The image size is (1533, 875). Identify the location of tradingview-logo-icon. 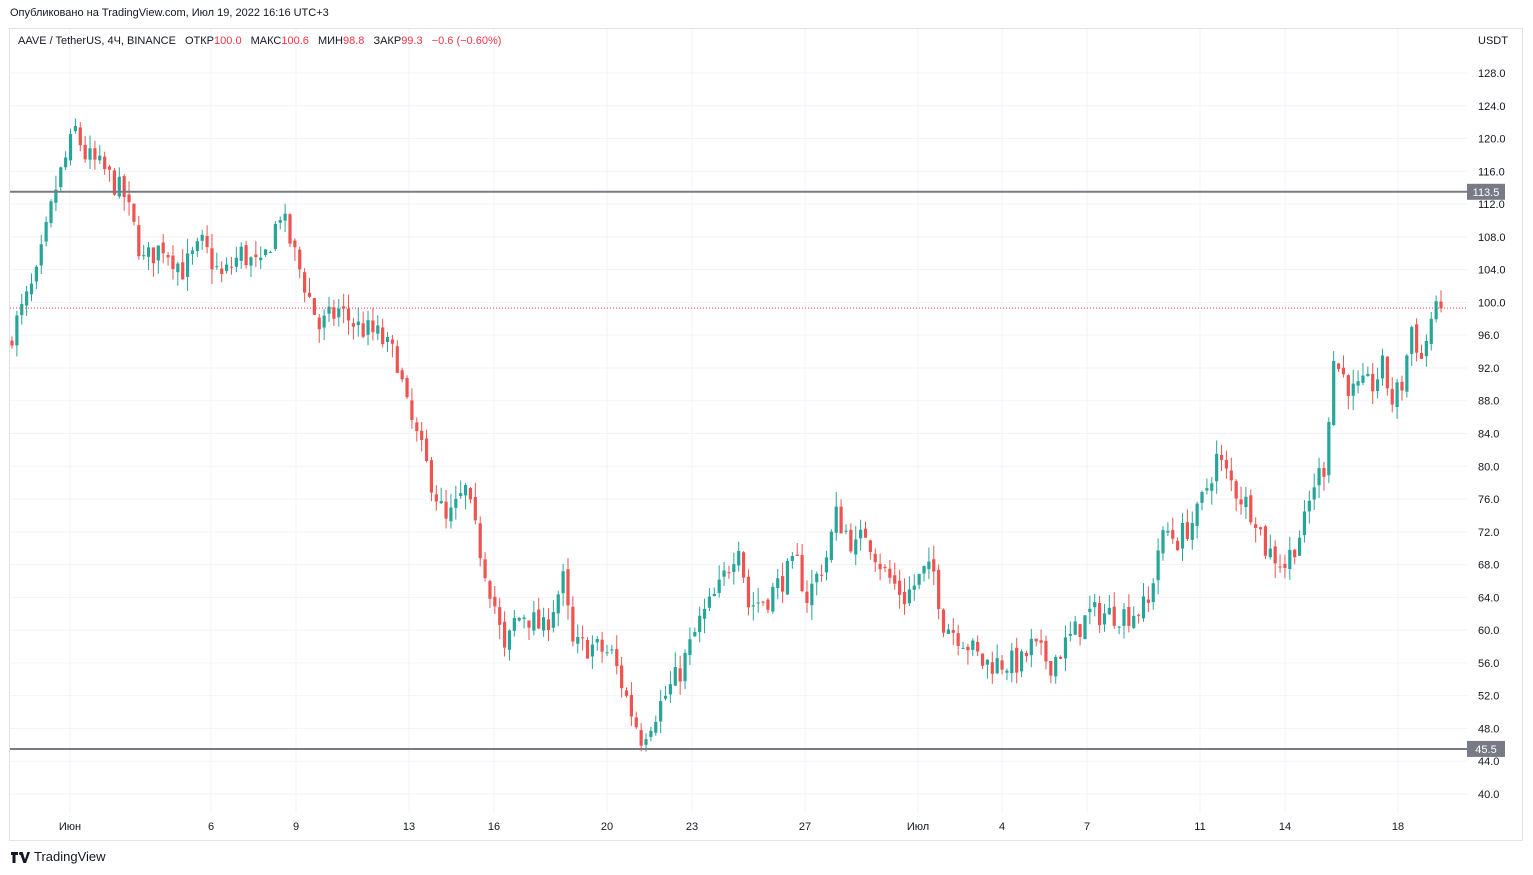
(20, 857).